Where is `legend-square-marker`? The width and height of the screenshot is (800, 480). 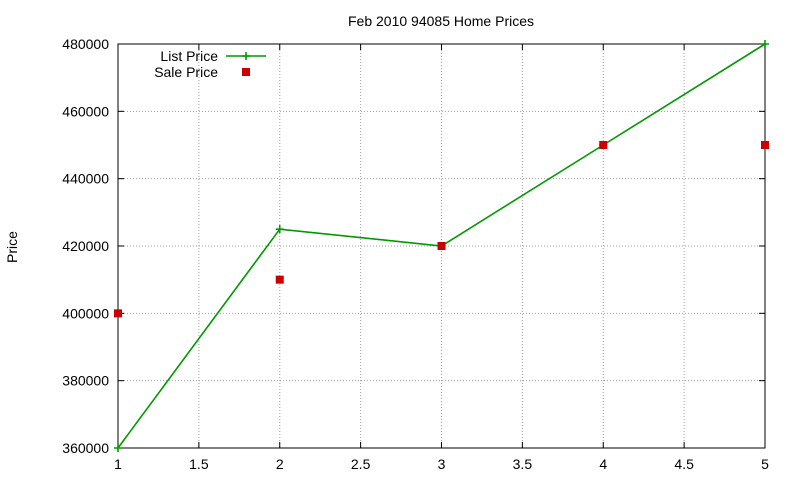
legend-square-marker is located at coordinates (246, 72).